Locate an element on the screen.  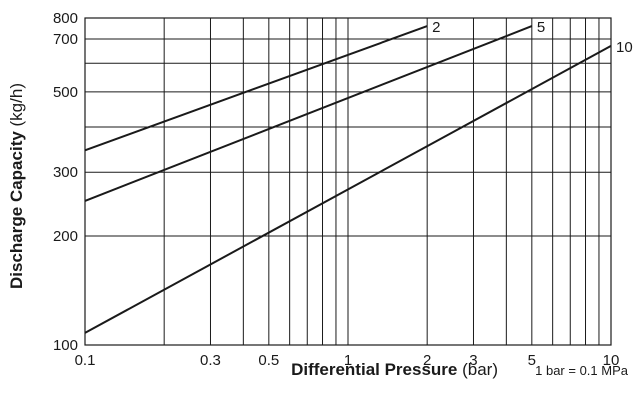
y-tick-labels: 100 200 300 500 700 800 is located at coordinates (65, 182).